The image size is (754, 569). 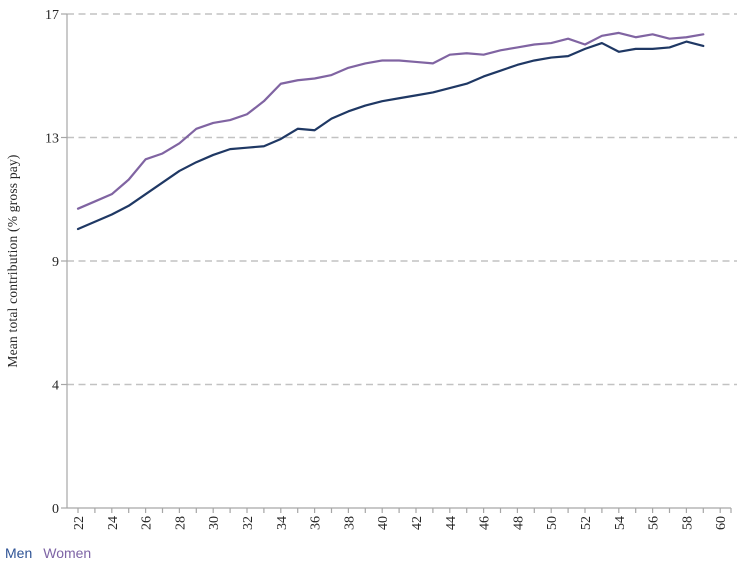 What do you see at coordinates (55, 386) in the screenshot?
I see `y-tick-label: 4` at bounding box center [55, 386].